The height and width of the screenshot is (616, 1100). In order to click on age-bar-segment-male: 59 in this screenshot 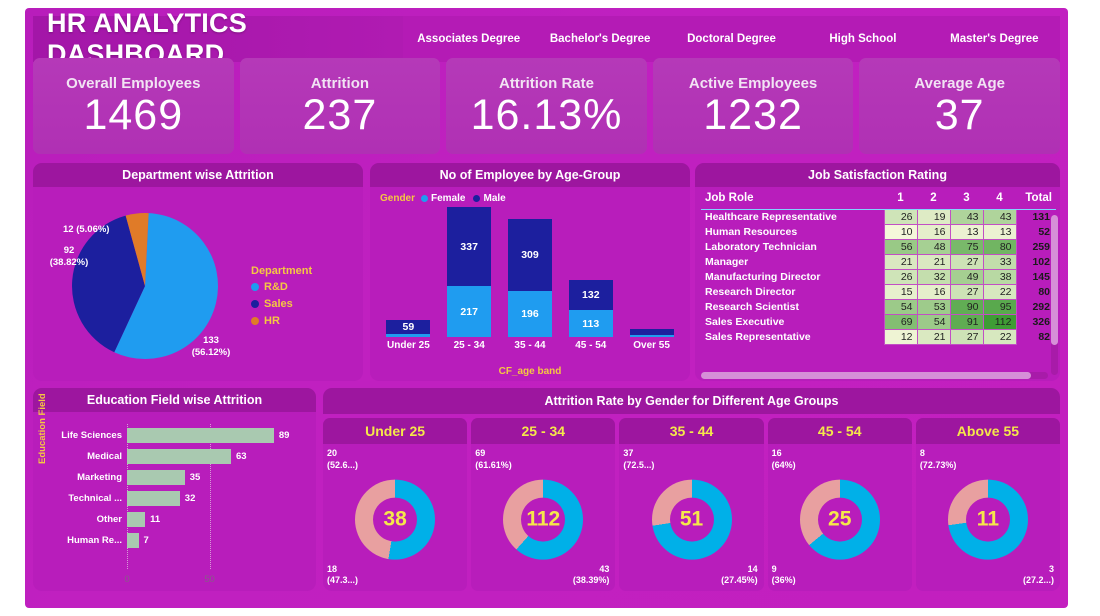, I will do `click(408, 326)`.